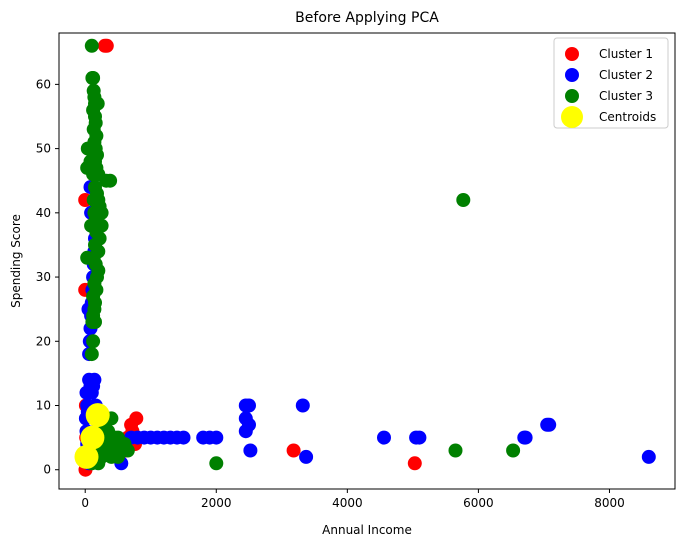 The image size is (686, 547). Describe the element at coordinates (16, 261) in the screenshot. I see `y-axis-label: Spending Score` at that location.